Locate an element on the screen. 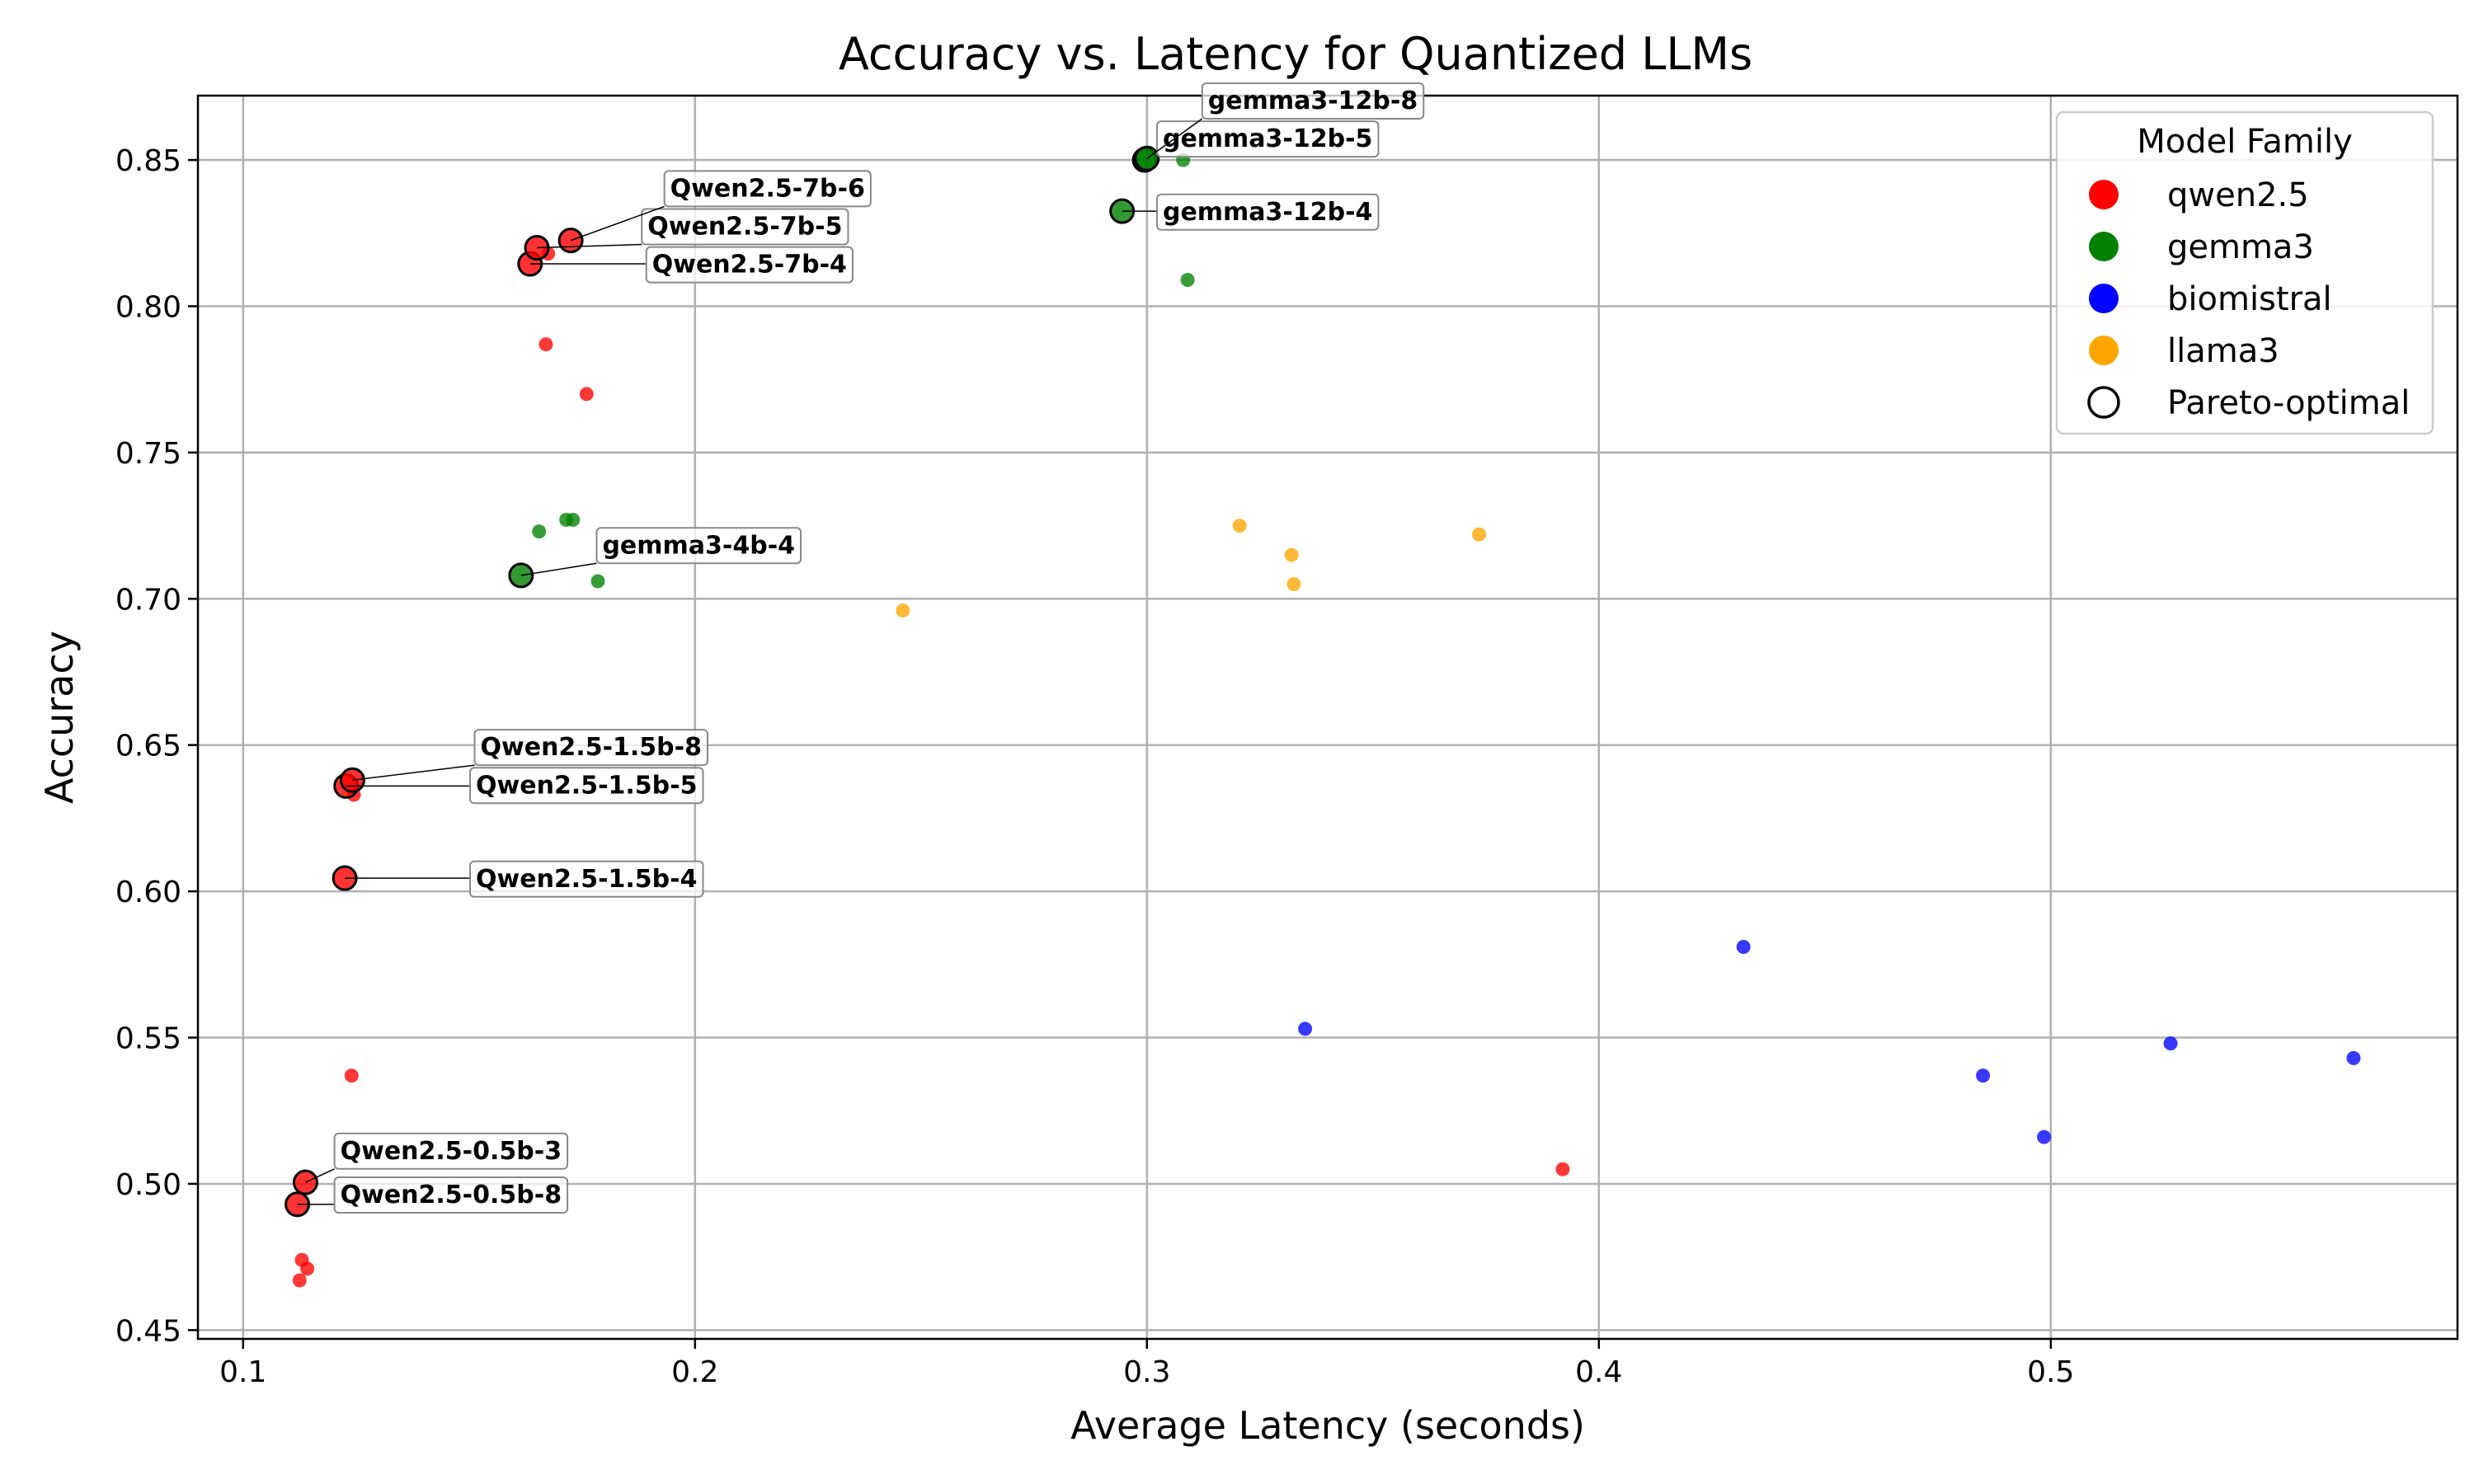 This screenshot has width=2474, height=1484. y-axis-ticks: 0.45 0.50 0.55 0.60 0.65 0.70 0.75 0.80 0.85 is located at coordinates (156, 746).